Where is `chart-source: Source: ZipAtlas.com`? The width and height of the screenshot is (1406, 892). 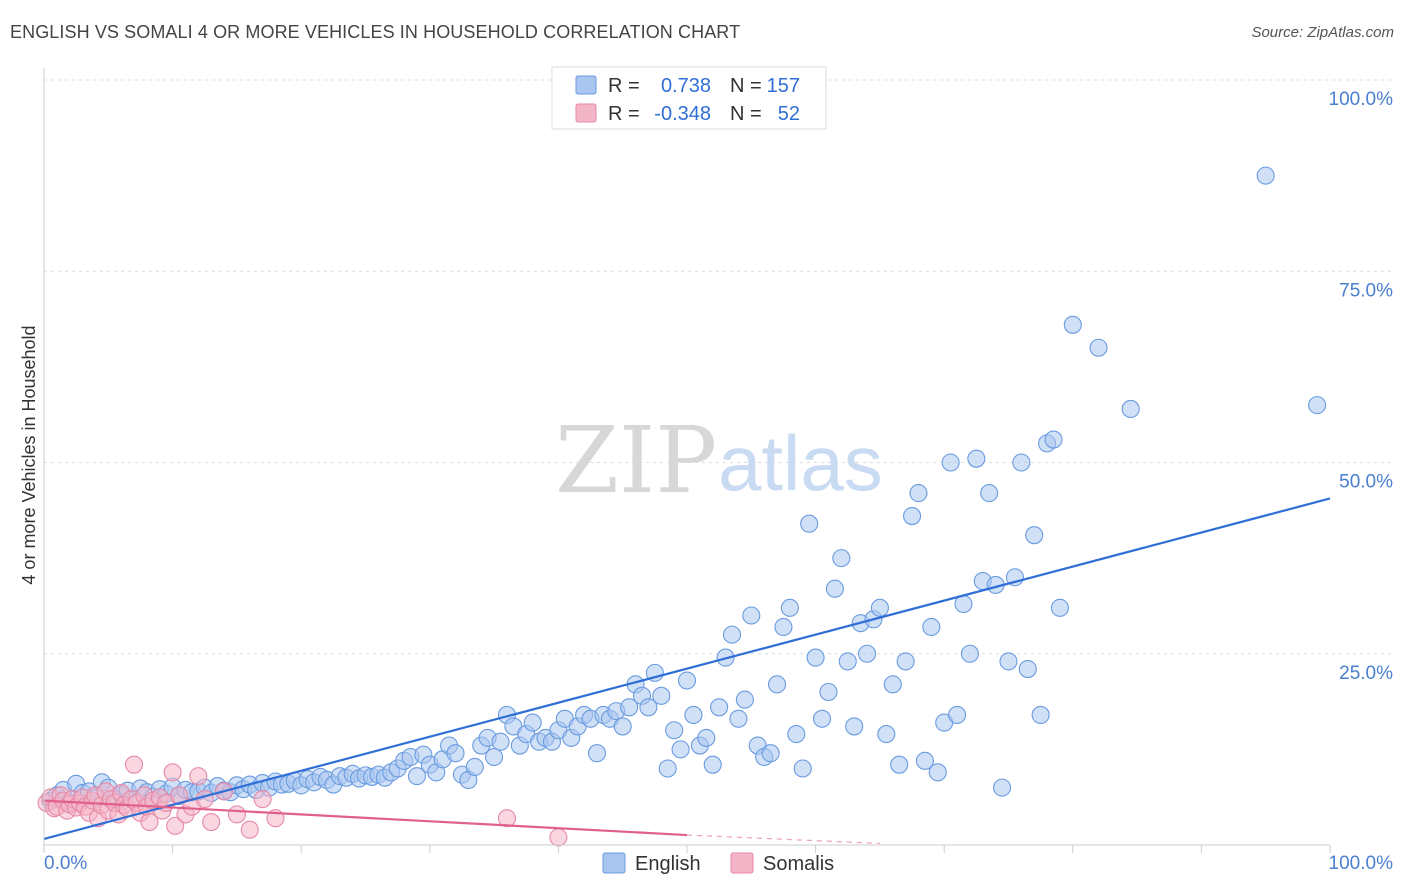
chart-source: Source: ZipAtlas.com is located at coordinates (1322, 32).